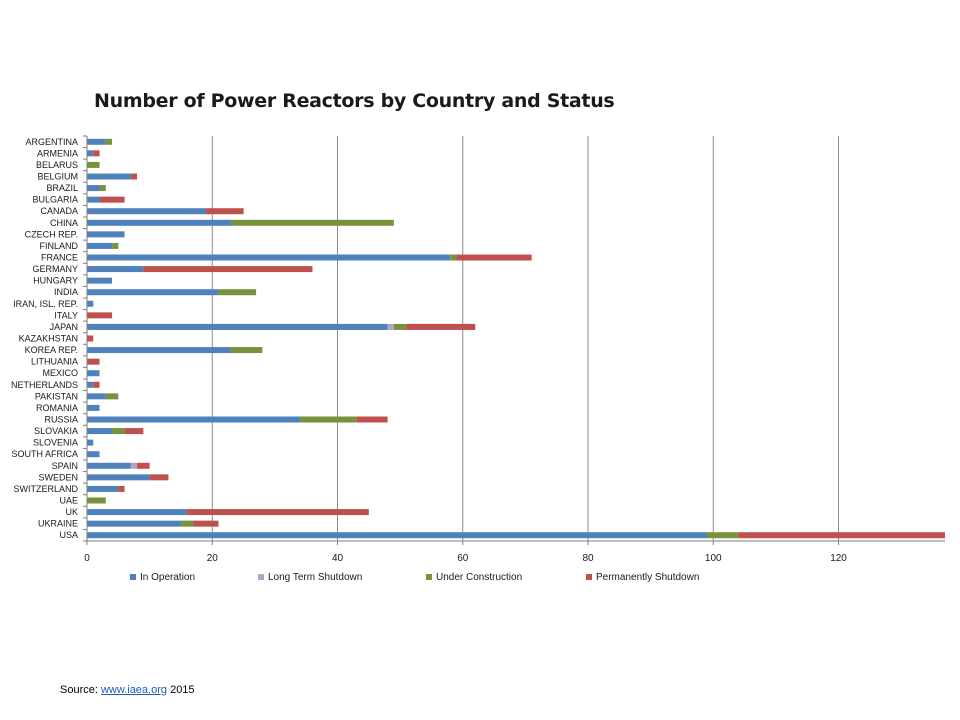 The width and height of the screenshot is (960, 720). What do you see at coordinates (59, 211) in the screenshot?
I see `category-label: CANADA` at bounding box center [59, 211].